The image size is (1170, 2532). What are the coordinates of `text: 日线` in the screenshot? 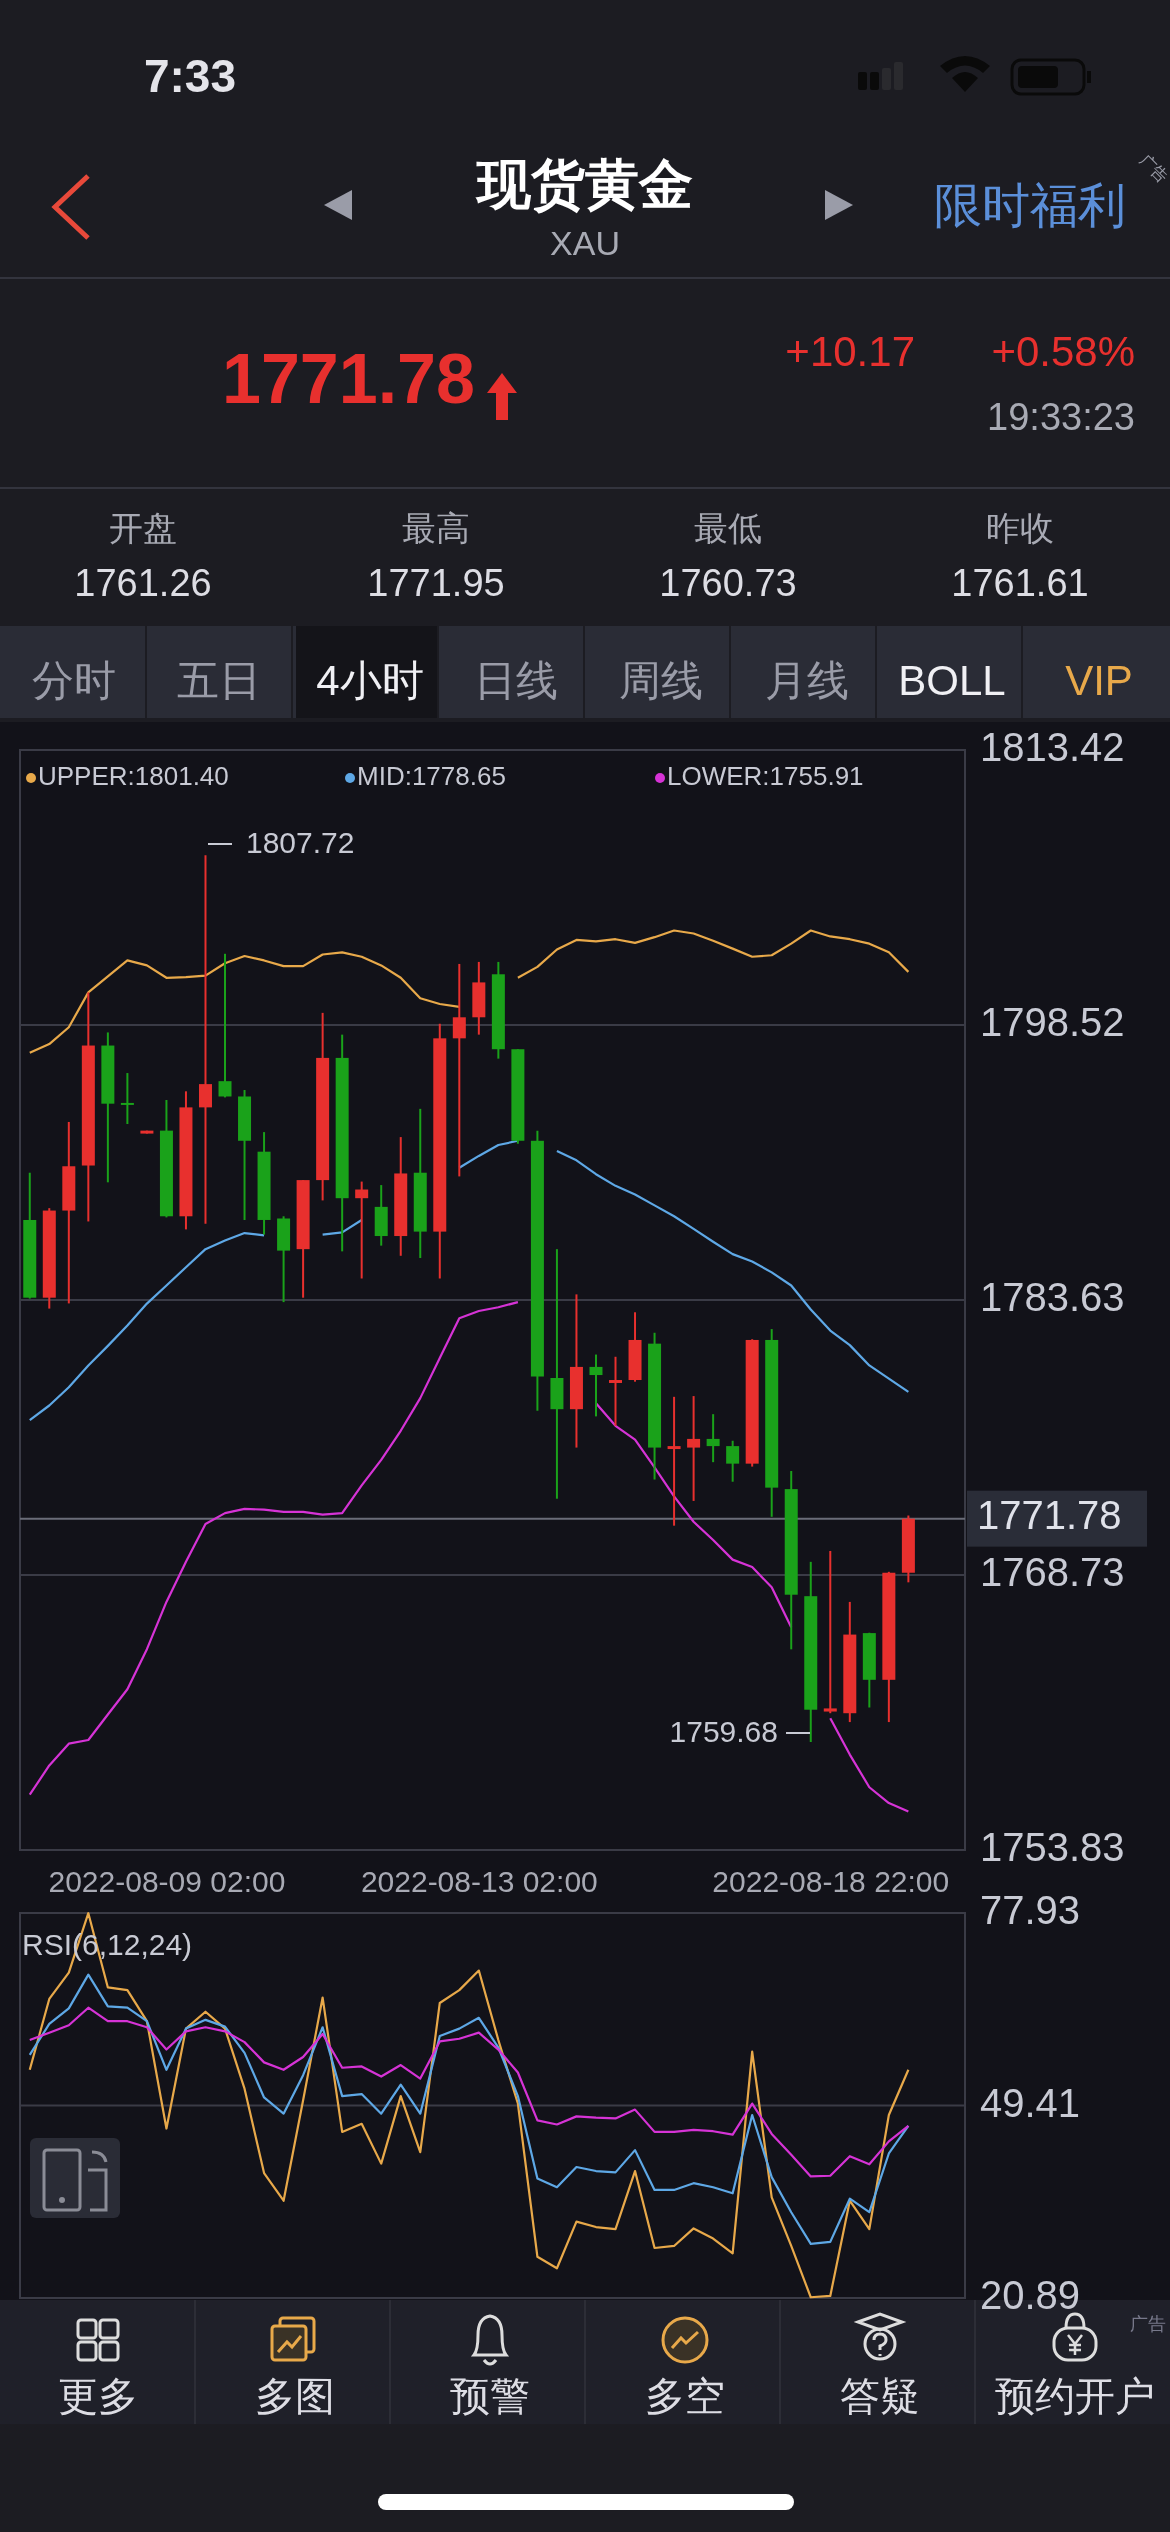 It's located at (516, 680).